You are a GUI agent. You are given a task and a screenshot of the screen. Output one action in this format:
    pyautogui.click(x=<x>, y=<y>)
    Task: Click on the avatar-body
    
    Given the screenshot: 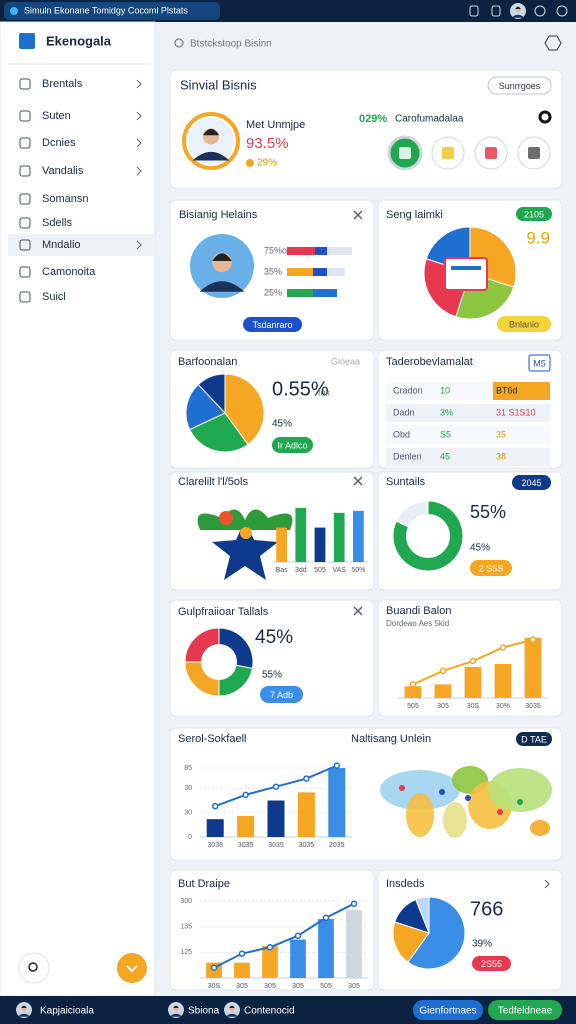 What is the action you would take?
    pyautogui.click(x=222, y=286)
    